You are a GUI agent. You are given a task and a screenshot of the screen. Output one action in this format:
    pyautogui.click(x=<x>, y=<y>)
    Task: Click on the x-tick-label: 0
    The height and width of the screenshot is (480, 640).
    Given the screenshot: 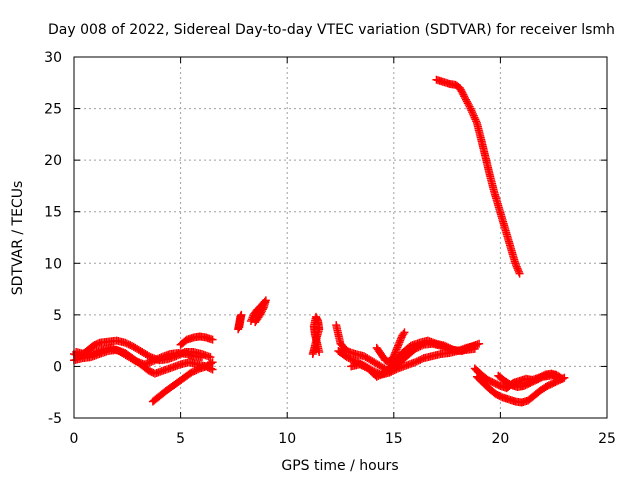 What is the action you would take?
    pyautogui.click(x=74, y=439)
    